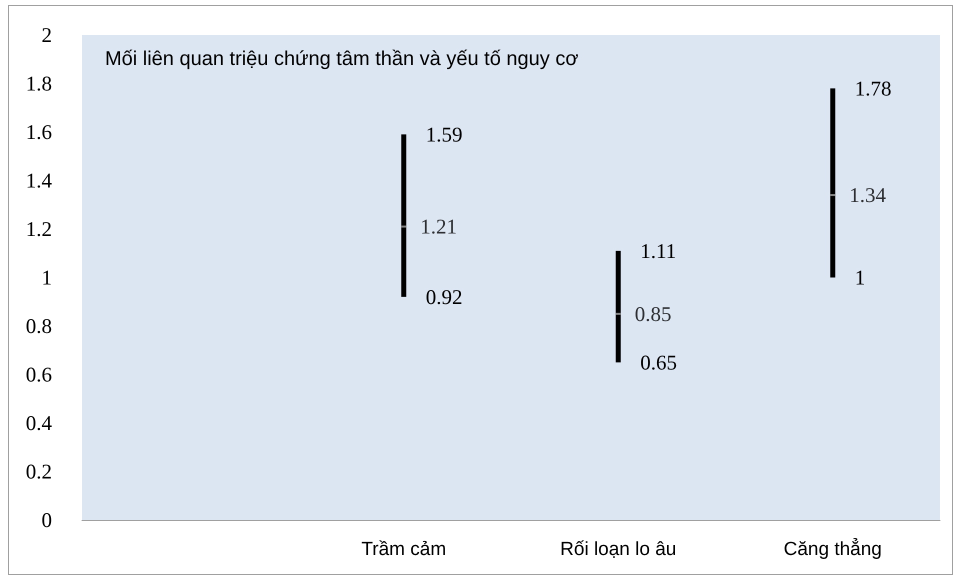 This screenshot has height=577, width=955. What do you see at coordinates (658, 250) in the screenshot?
I see `annotation: 1.11` at bounding box center [658, 250].